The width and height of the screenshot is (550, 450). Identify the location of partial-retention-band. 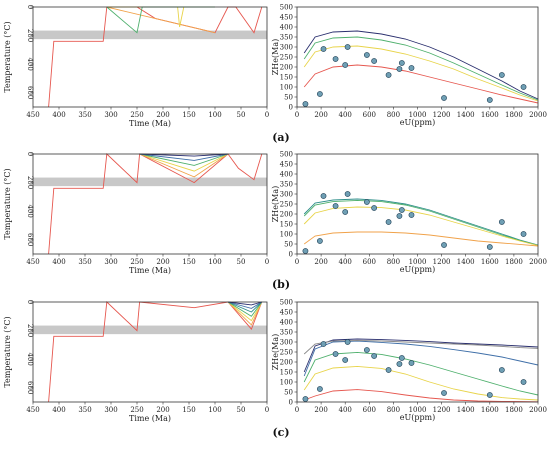
(150, 182).